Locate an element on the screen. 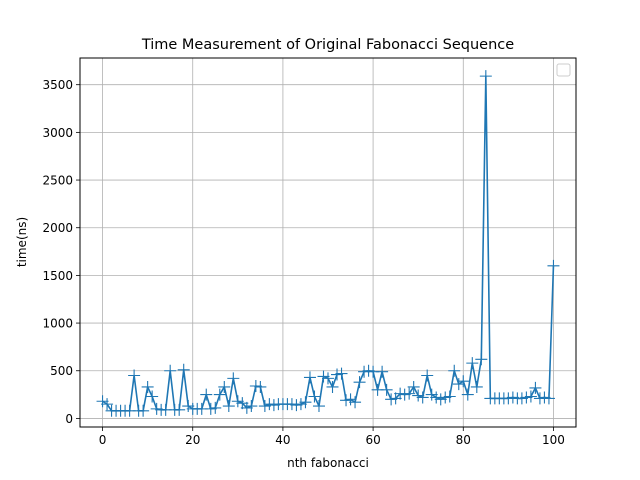  x-tick-label: 20 is located at coordinates (192, 440).